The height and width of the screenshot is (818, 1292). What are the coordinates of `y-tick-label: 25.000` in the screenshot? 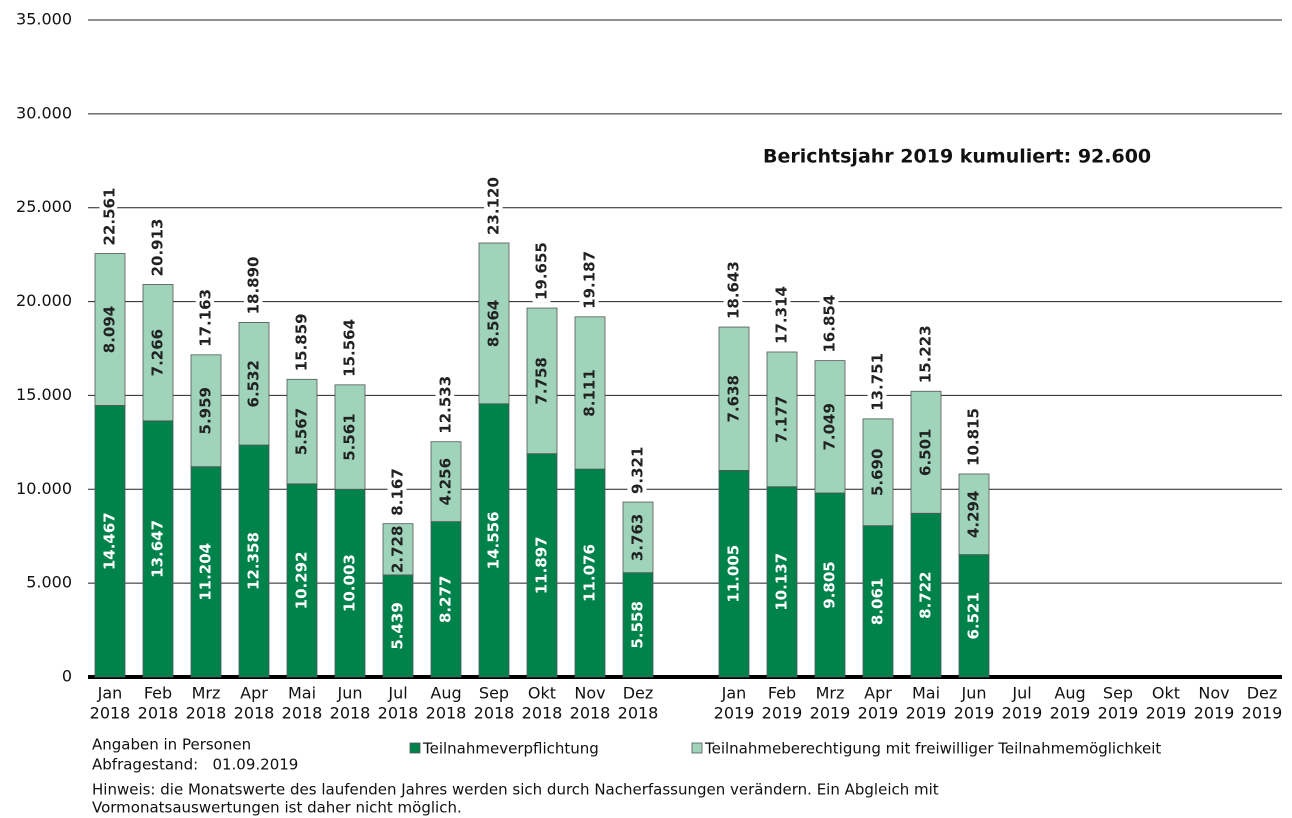 It's located at (44, 206).